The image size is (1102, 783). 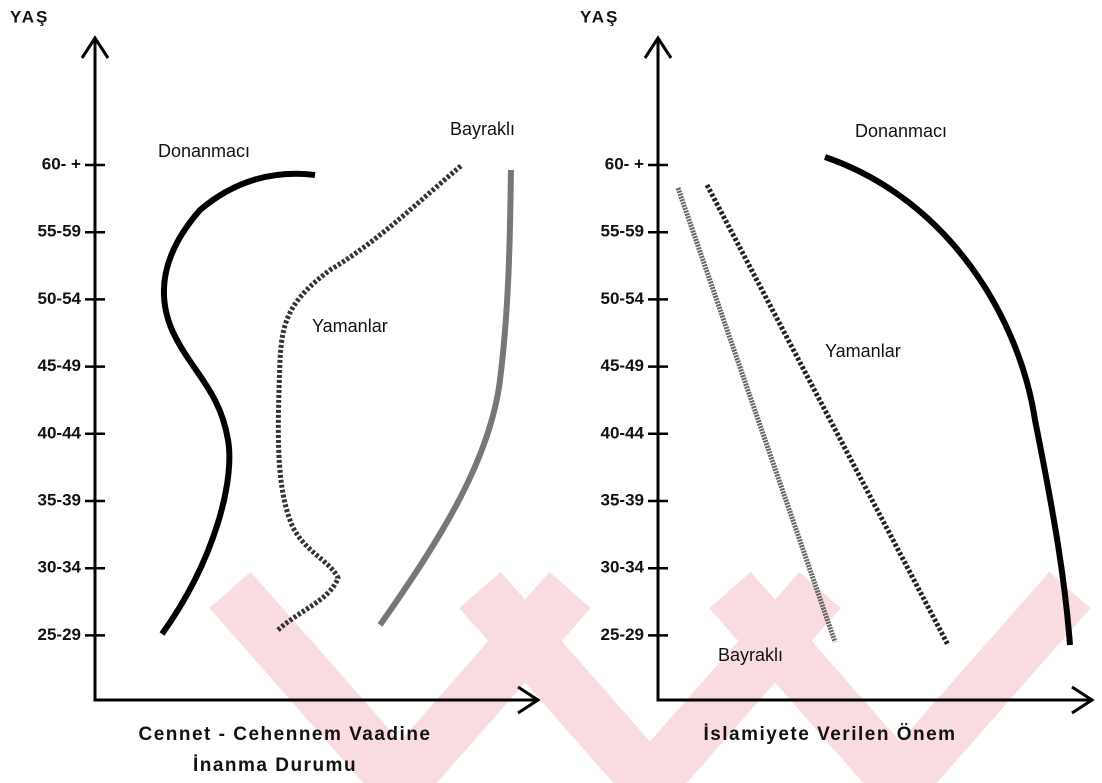 What do you see at coordinates (829, 734) in the screenshot?
I see `x-axis-title: İslamiyete Verilen Önem` at bounding box center [829, 734].